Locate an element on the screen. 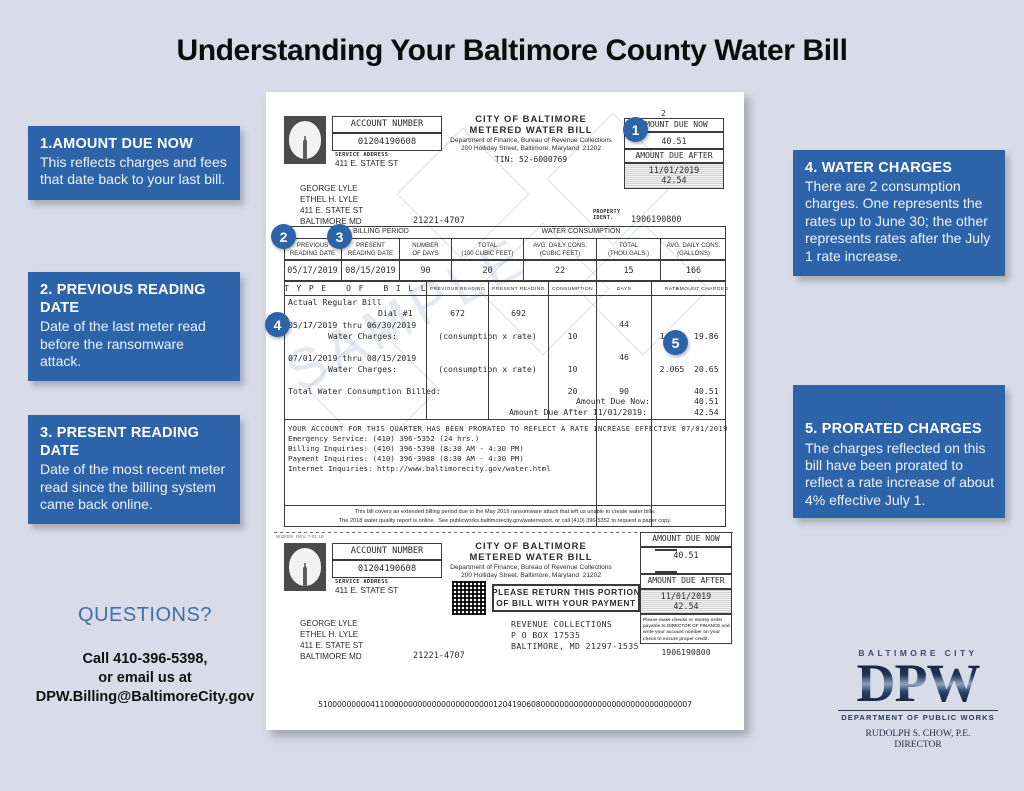  return-portion-box is located at coordinates (566, 598).